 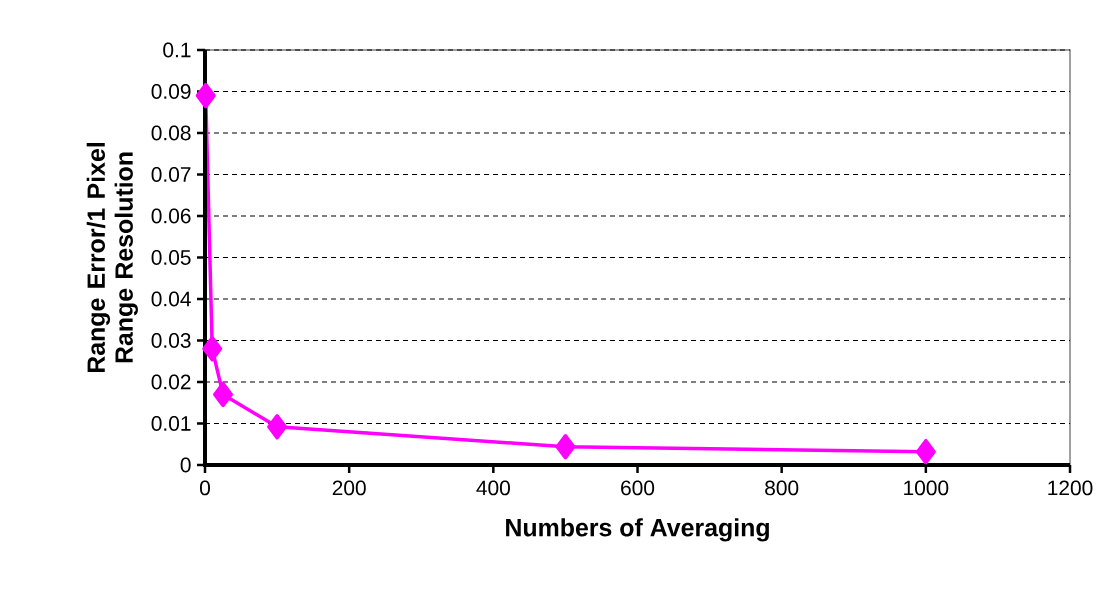 I want to click on y-tick-label: 0.05, so click(x=171, y=257).